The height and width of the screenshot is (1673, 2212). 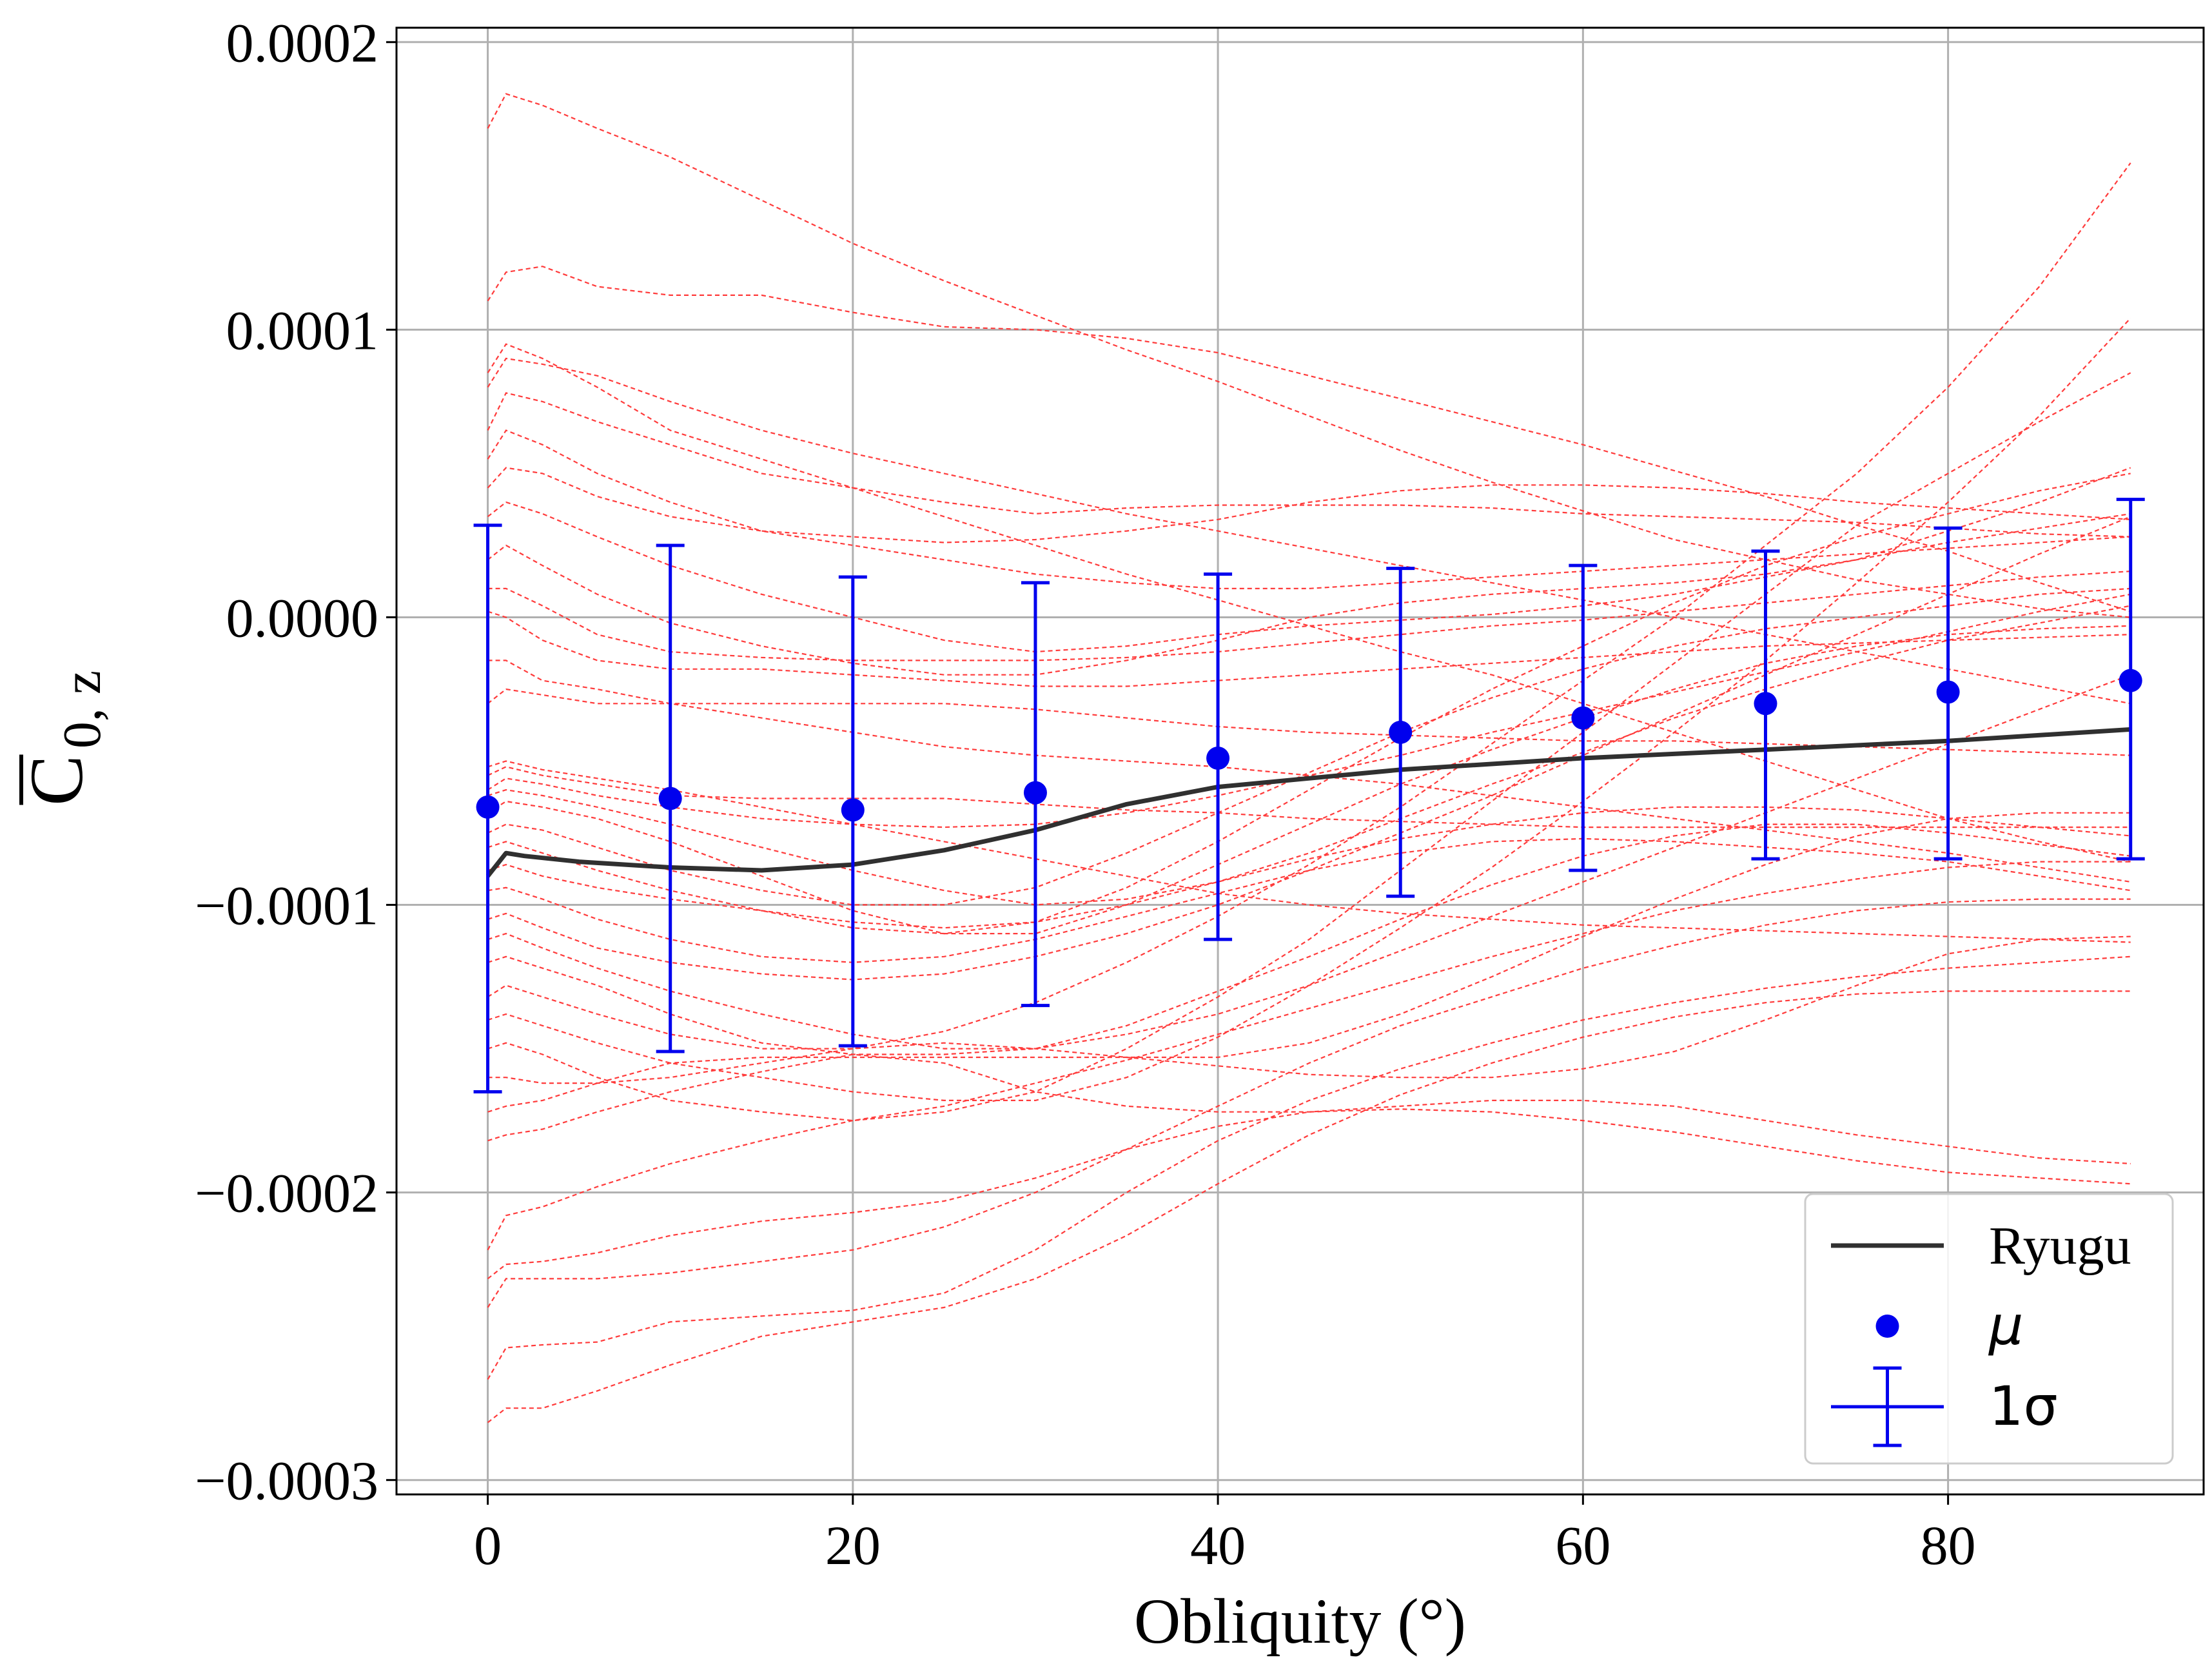 I want to click on ryugu-curve-layer, so click(x=1308, y=803).